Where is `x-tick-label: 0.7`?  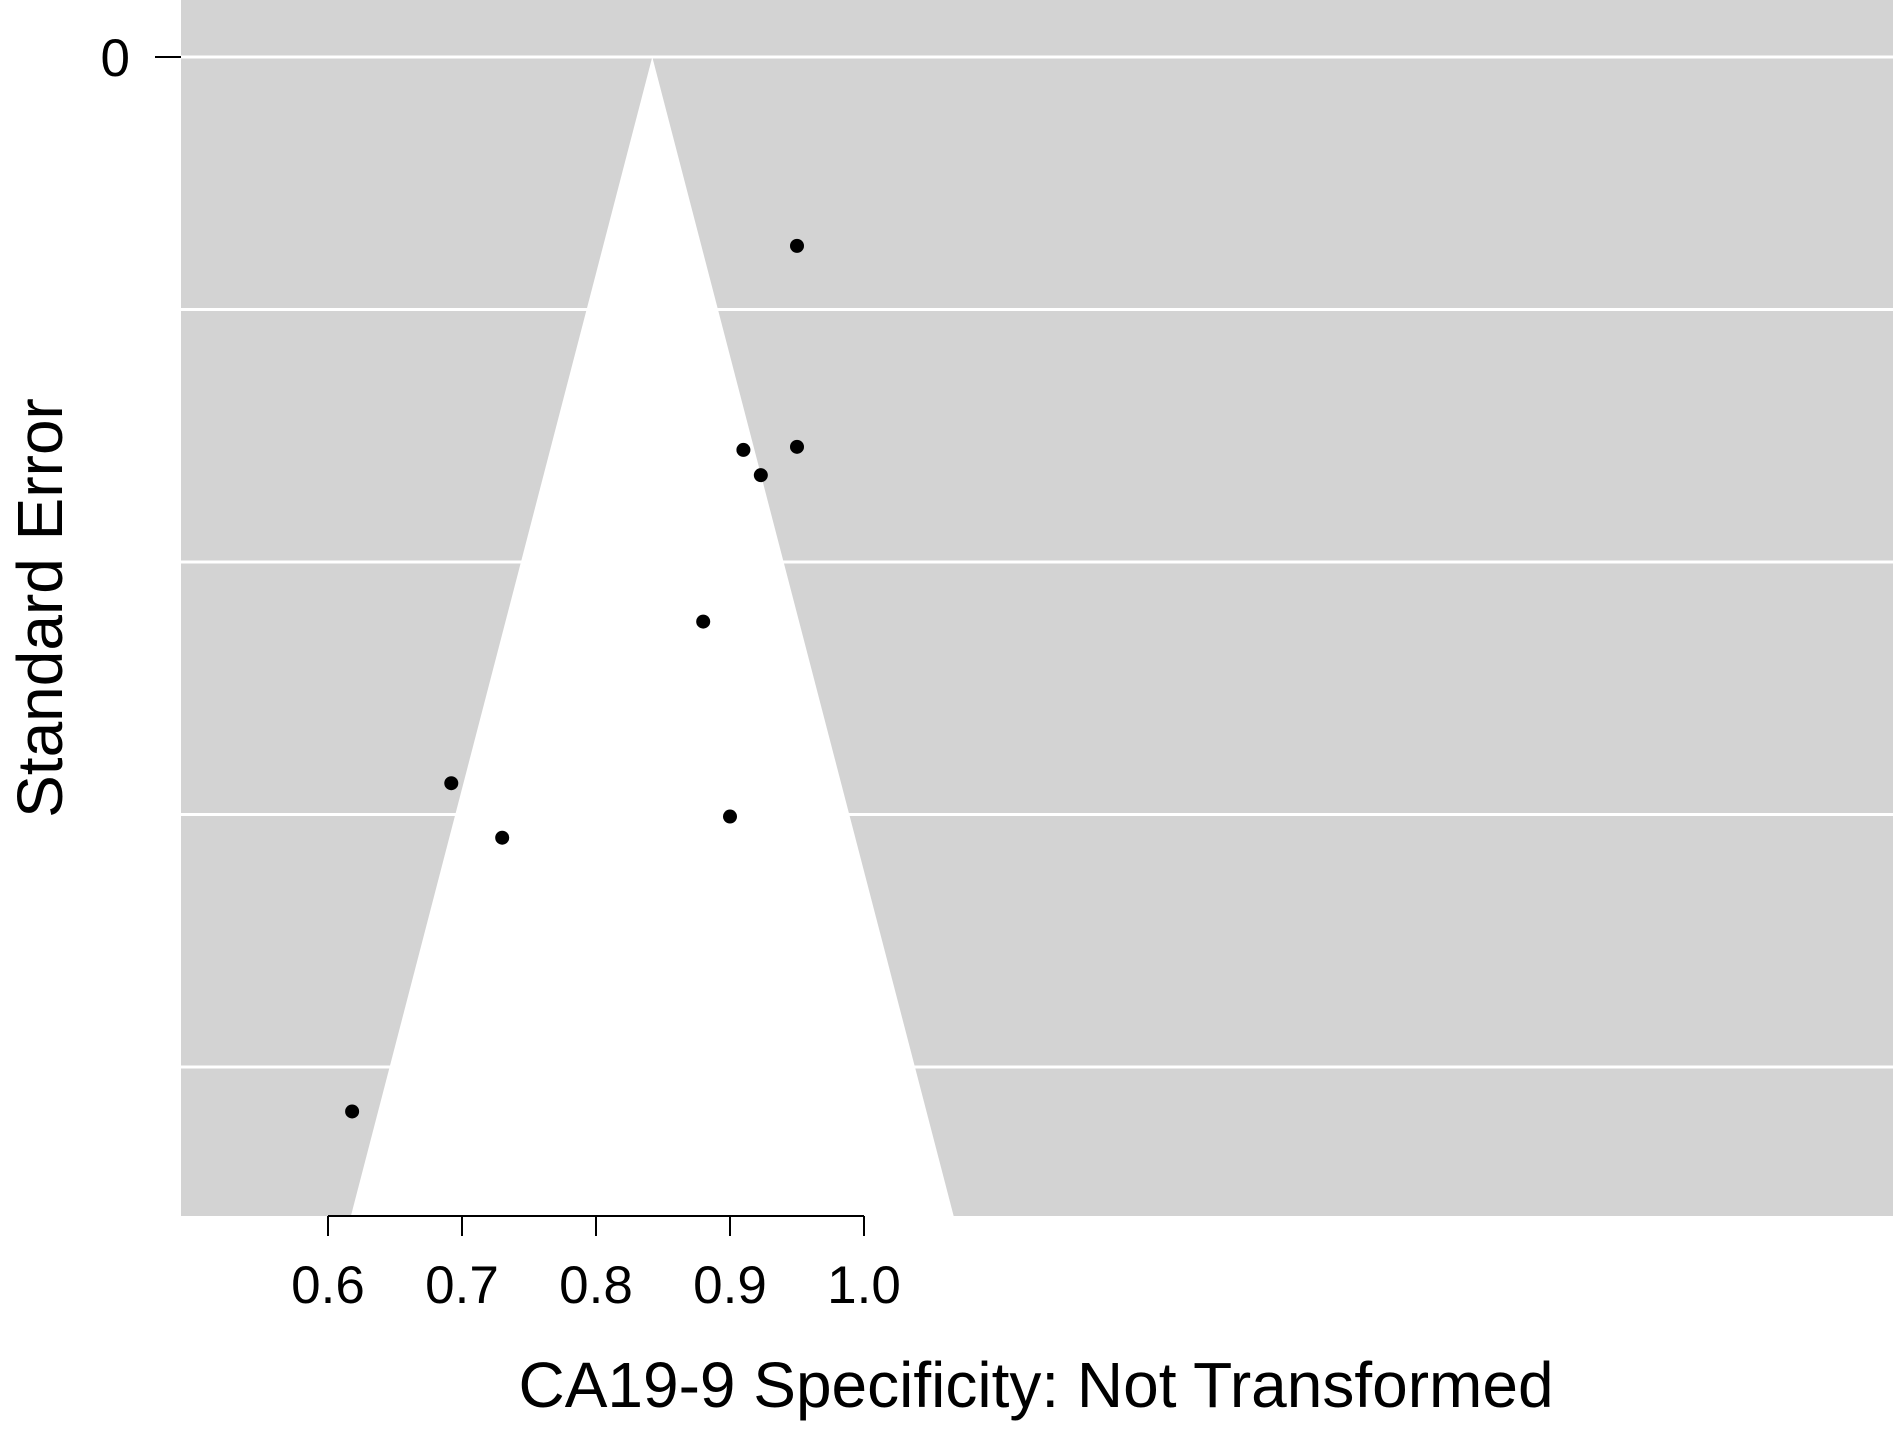 x-tick-label: 0.7 is located at coordinates (462, 1285).